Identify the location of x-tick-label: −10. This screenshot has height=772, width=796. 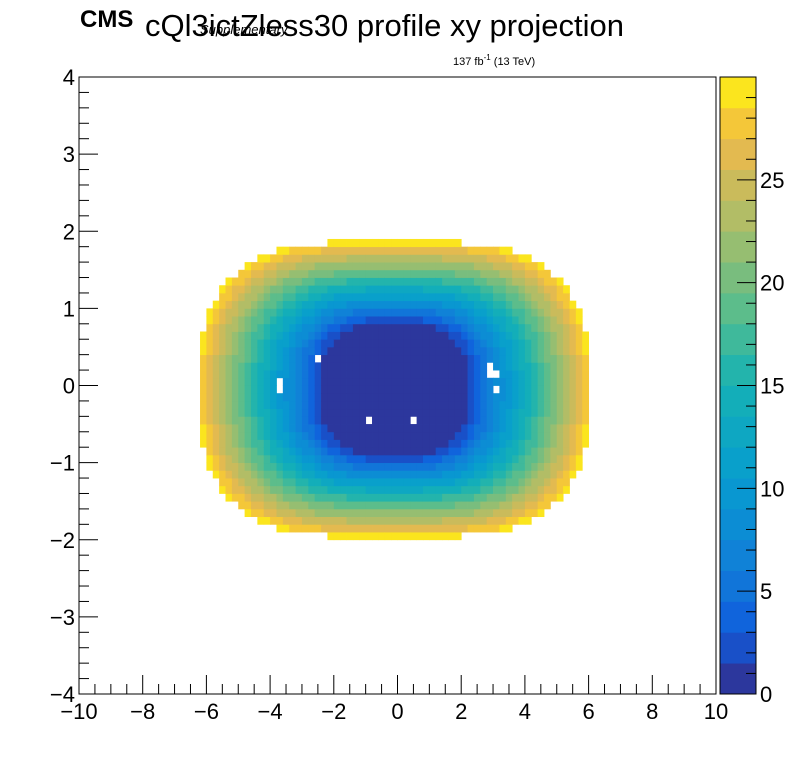
(78, 711).